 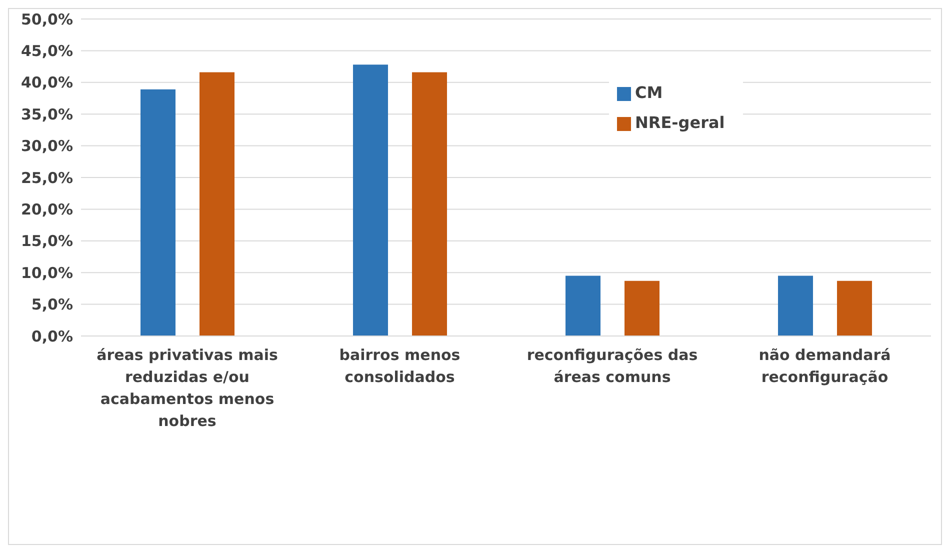 What do you see at coordinates (680, 122) in the screenshot?
I see `legend-label: NRE-geral` at bounding box center [680, 122].